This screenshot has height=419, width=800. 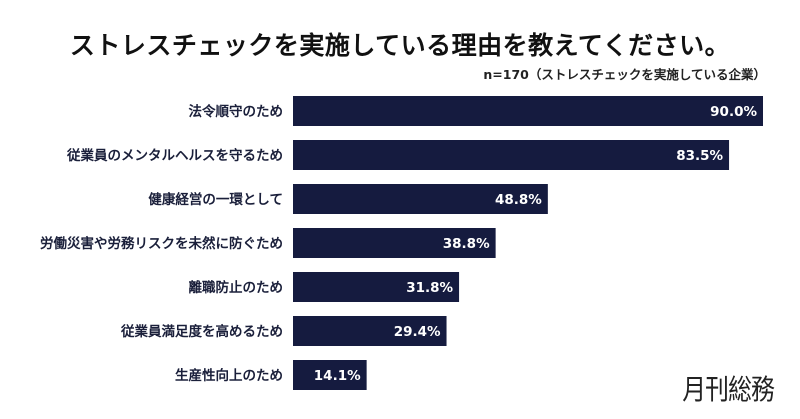 I want to click on category-label: 離職防止のため, so click(x=236, y=287).